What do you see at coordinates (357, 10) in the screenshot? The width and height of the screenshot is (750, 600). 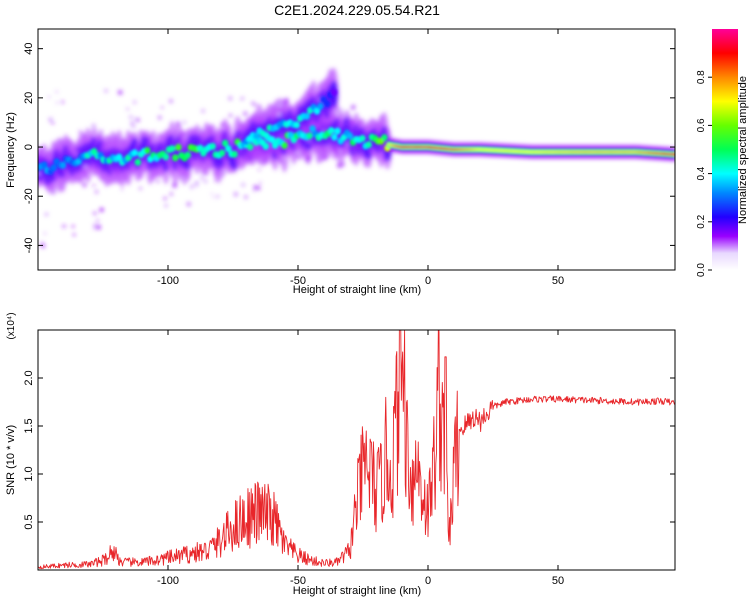 I see `figure-title: C2E1.2024.229.05.54.R21` at bounding box center [357, 10].